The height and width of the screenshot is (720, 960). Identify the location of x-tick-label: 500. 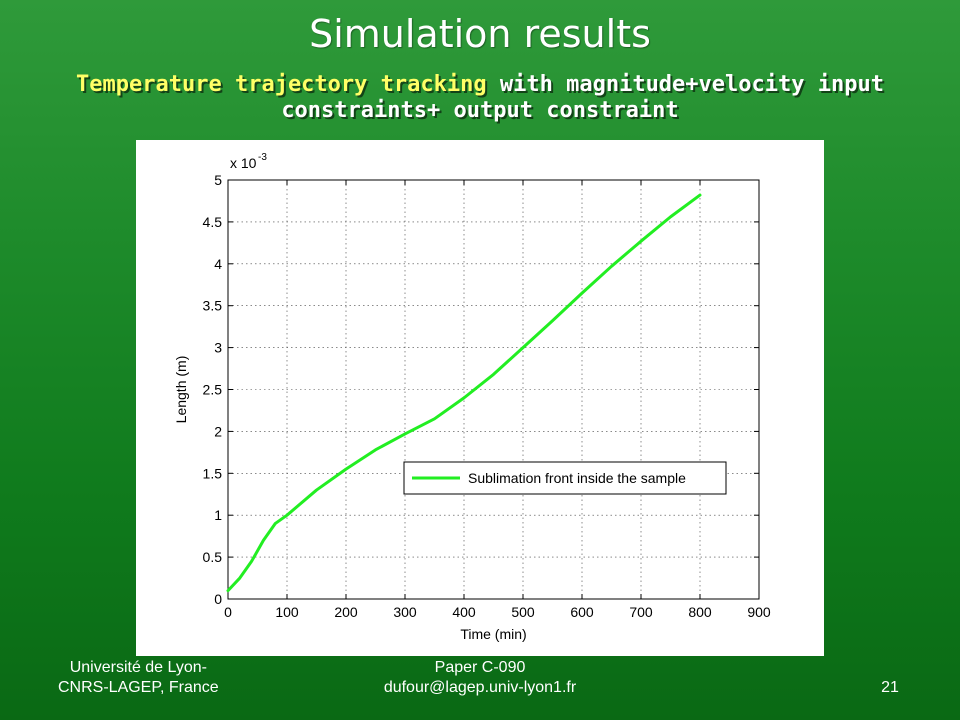
(523, 612).